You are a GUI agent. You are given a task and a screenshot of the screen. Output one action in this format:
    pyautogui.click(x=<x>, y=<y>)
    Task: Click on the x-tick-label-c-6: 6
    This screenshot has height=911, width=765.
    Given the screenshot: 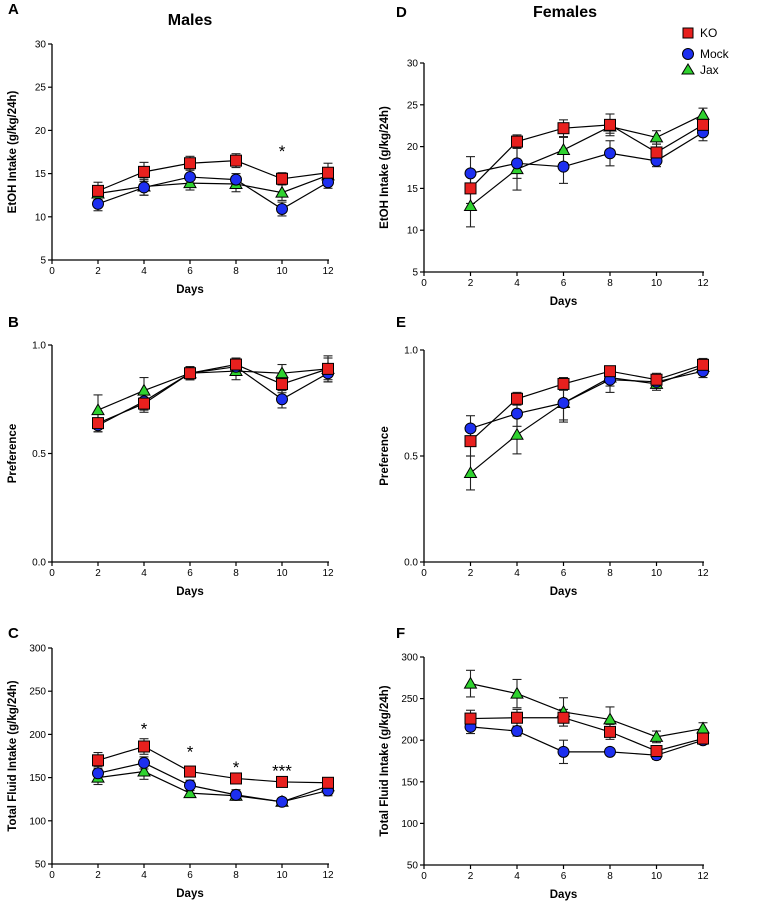 What is the action you would take?
    pyautogui.click(x=190, y=875)
    